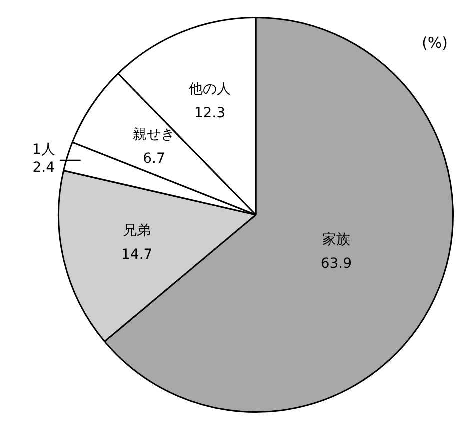 The image size is (458, 428). What do you see at coordinates (137, 255) in the screenshot?
I see `data-label: 14.7` at bounding box center [137, 255].